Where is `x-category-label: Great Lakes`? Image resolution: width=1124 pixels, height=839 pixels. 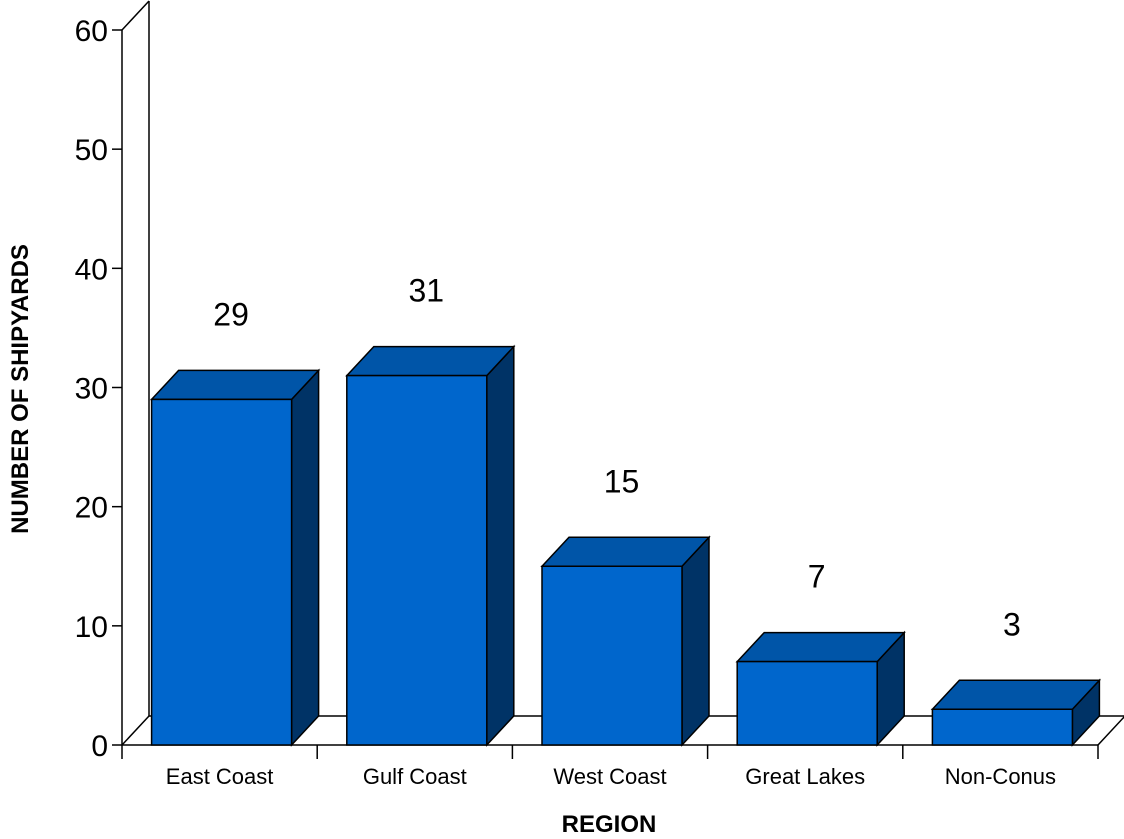
x-category-label: Great Lakes is located at coordinates (805, 776).